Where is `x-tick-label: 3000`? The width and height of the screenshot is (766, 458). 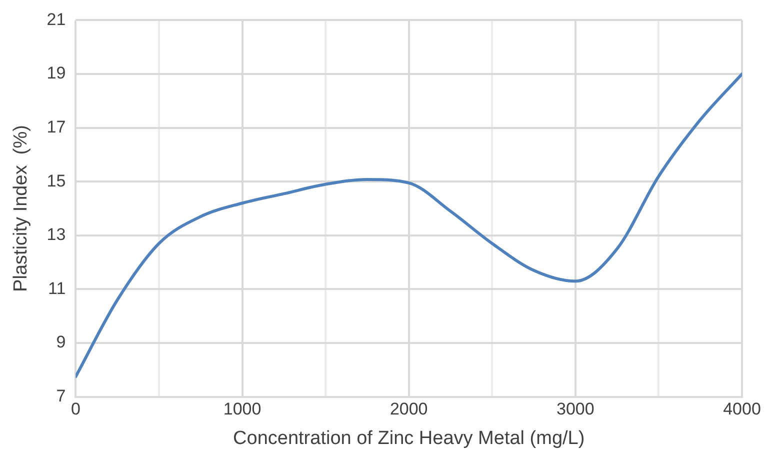 x-tick-label: 3000 is located at coordinates (575, 409).